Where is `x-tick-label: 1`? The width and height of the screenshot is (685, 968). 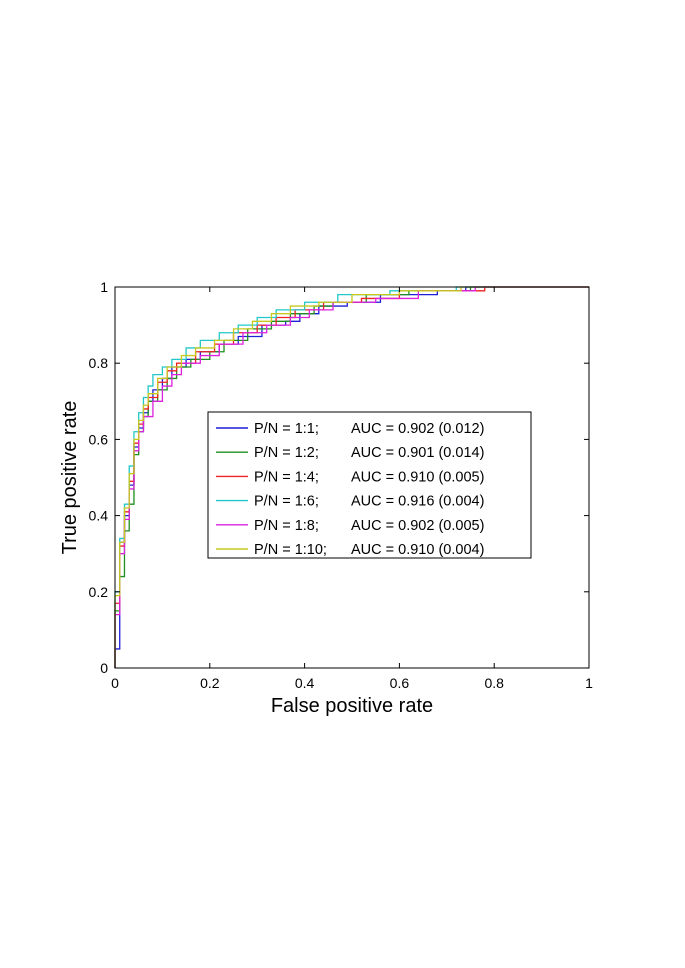 x-tick-label: 1 is located at coordinates (589, 683).